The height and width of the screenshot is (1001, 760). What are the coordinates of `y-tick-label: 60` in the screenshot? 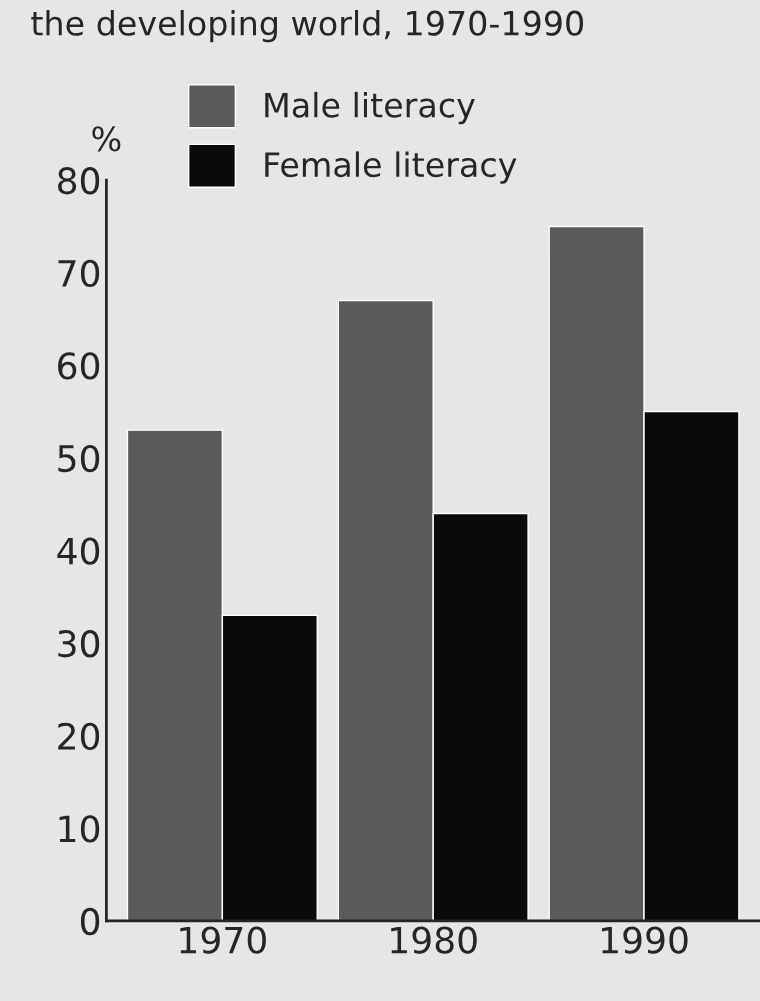 It's located at (79, 366).